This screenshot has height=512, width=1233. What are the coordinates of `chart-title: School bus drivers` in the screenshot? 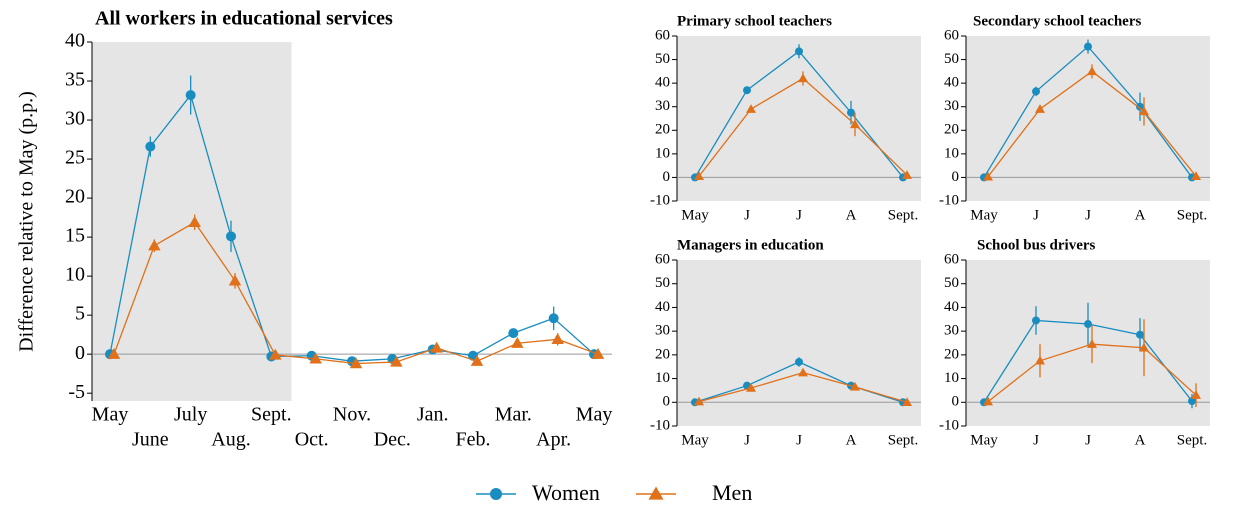 It's located at (1036, 245).